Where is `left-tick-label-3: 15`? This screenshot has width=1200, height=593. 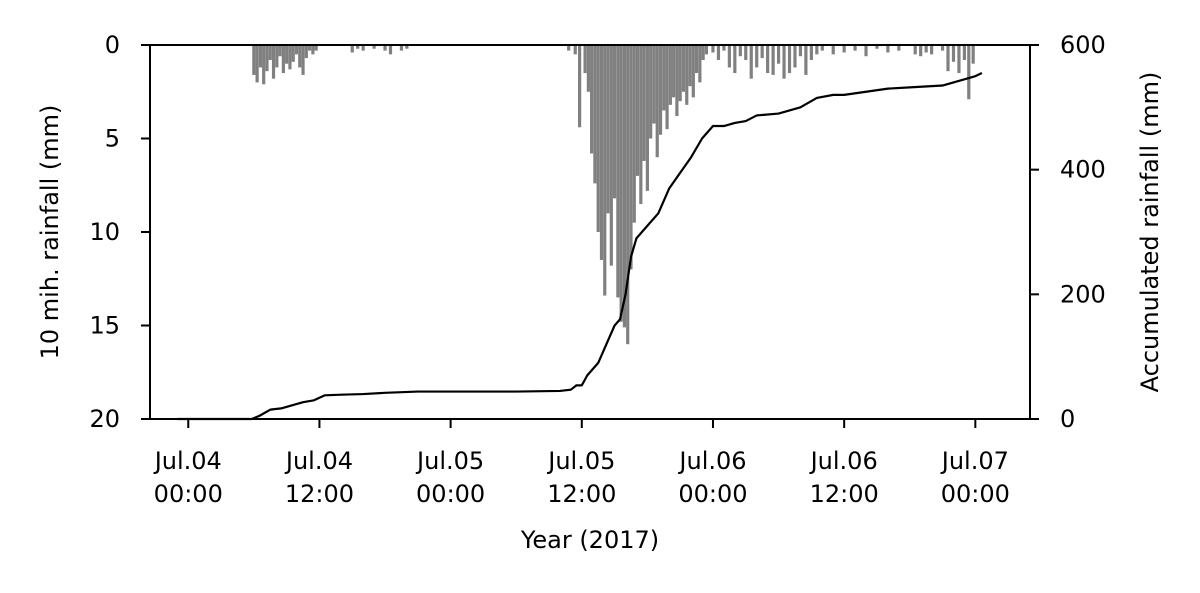
left-tick-label-3: 15 is located at coordinates (104, 326).